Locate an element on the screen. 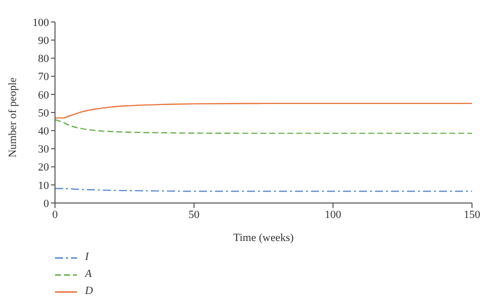  legend-label: D is located at coordinates (89, 291).